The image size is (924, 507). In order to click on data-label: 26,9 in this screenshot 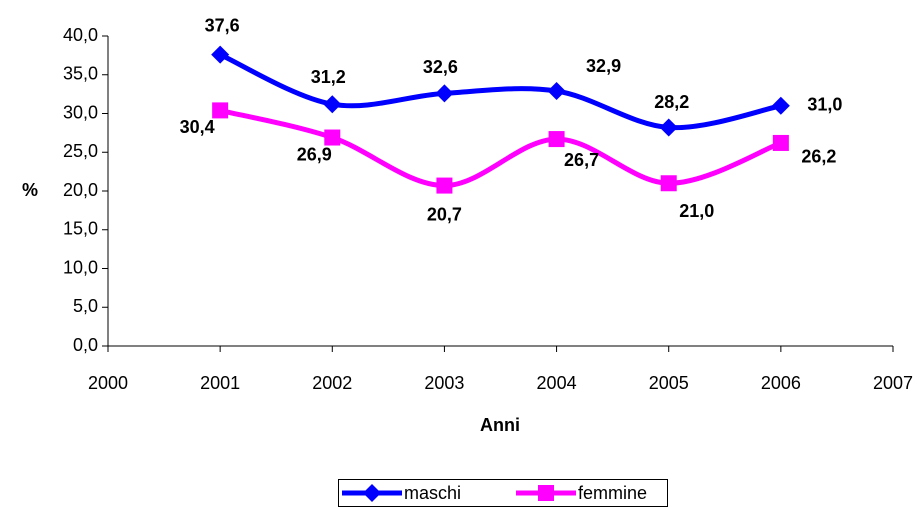, I will do `click(314, 154)`.